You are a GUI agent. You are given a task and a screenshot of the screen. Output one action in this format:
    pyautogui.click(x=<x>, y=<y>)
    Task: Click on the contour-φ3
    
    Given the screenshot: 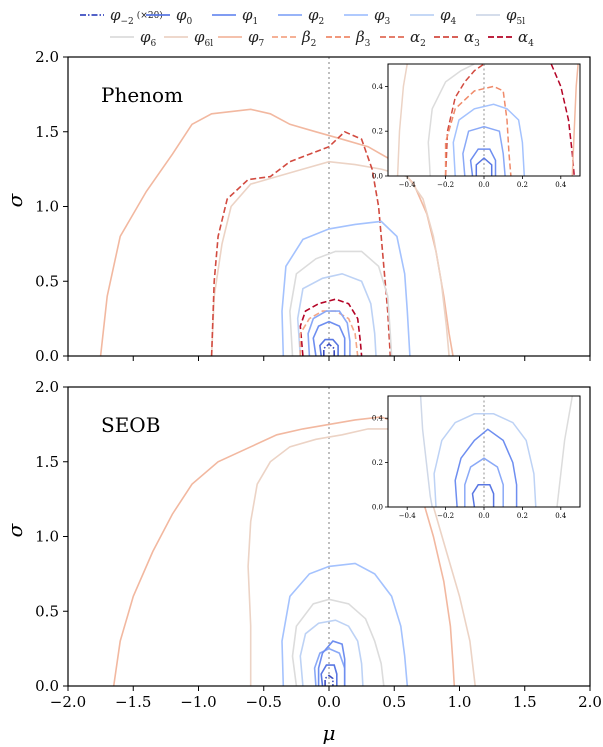 What is the action you would take?
    pyautogui.click(x=345, y=624)
    